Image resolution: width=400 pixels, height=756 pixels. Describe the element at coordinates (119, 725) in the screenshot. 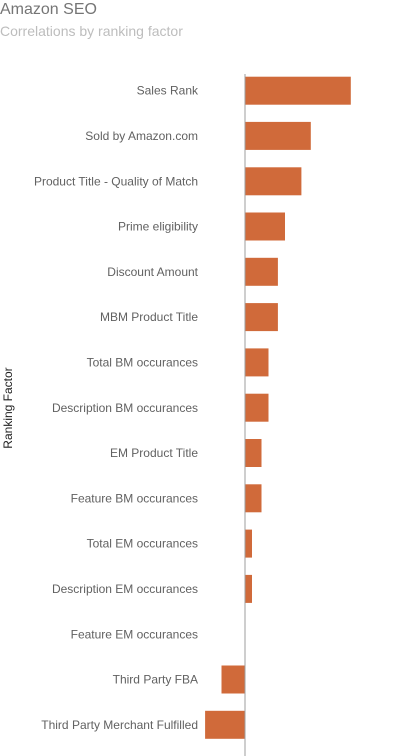

I see `category-label: Third Party Merchant Fulfilled` at that location.